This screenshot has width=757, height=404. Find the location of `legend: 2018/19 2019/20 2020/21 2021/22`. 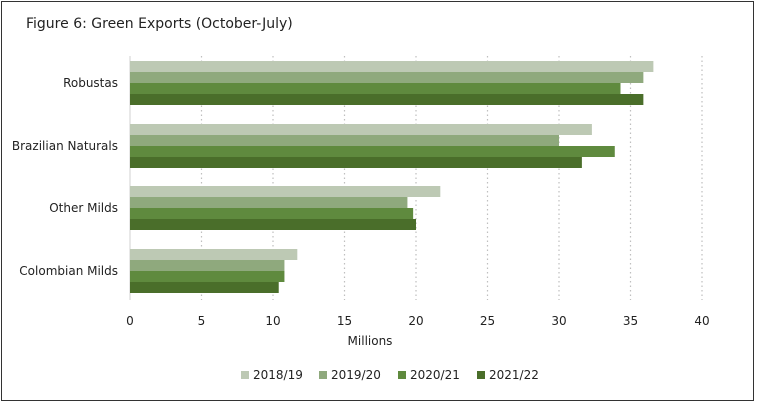

legend: 2018/19 2019/20 2020/21 2021/22 is located at coordinates (390, 375).